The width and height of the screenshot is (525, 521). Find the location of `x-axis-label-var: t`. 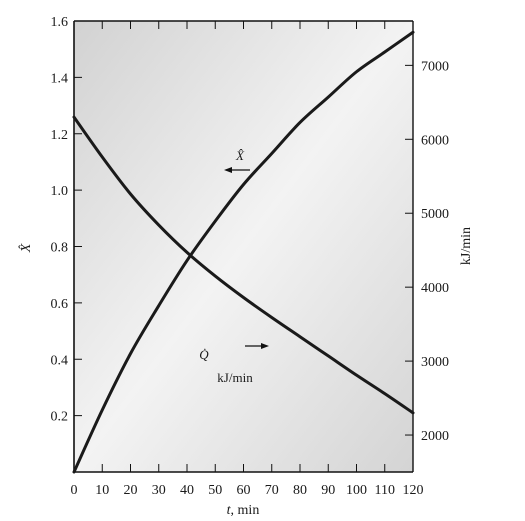

x-axis-label-var: t is located at coordinates (229, 510).